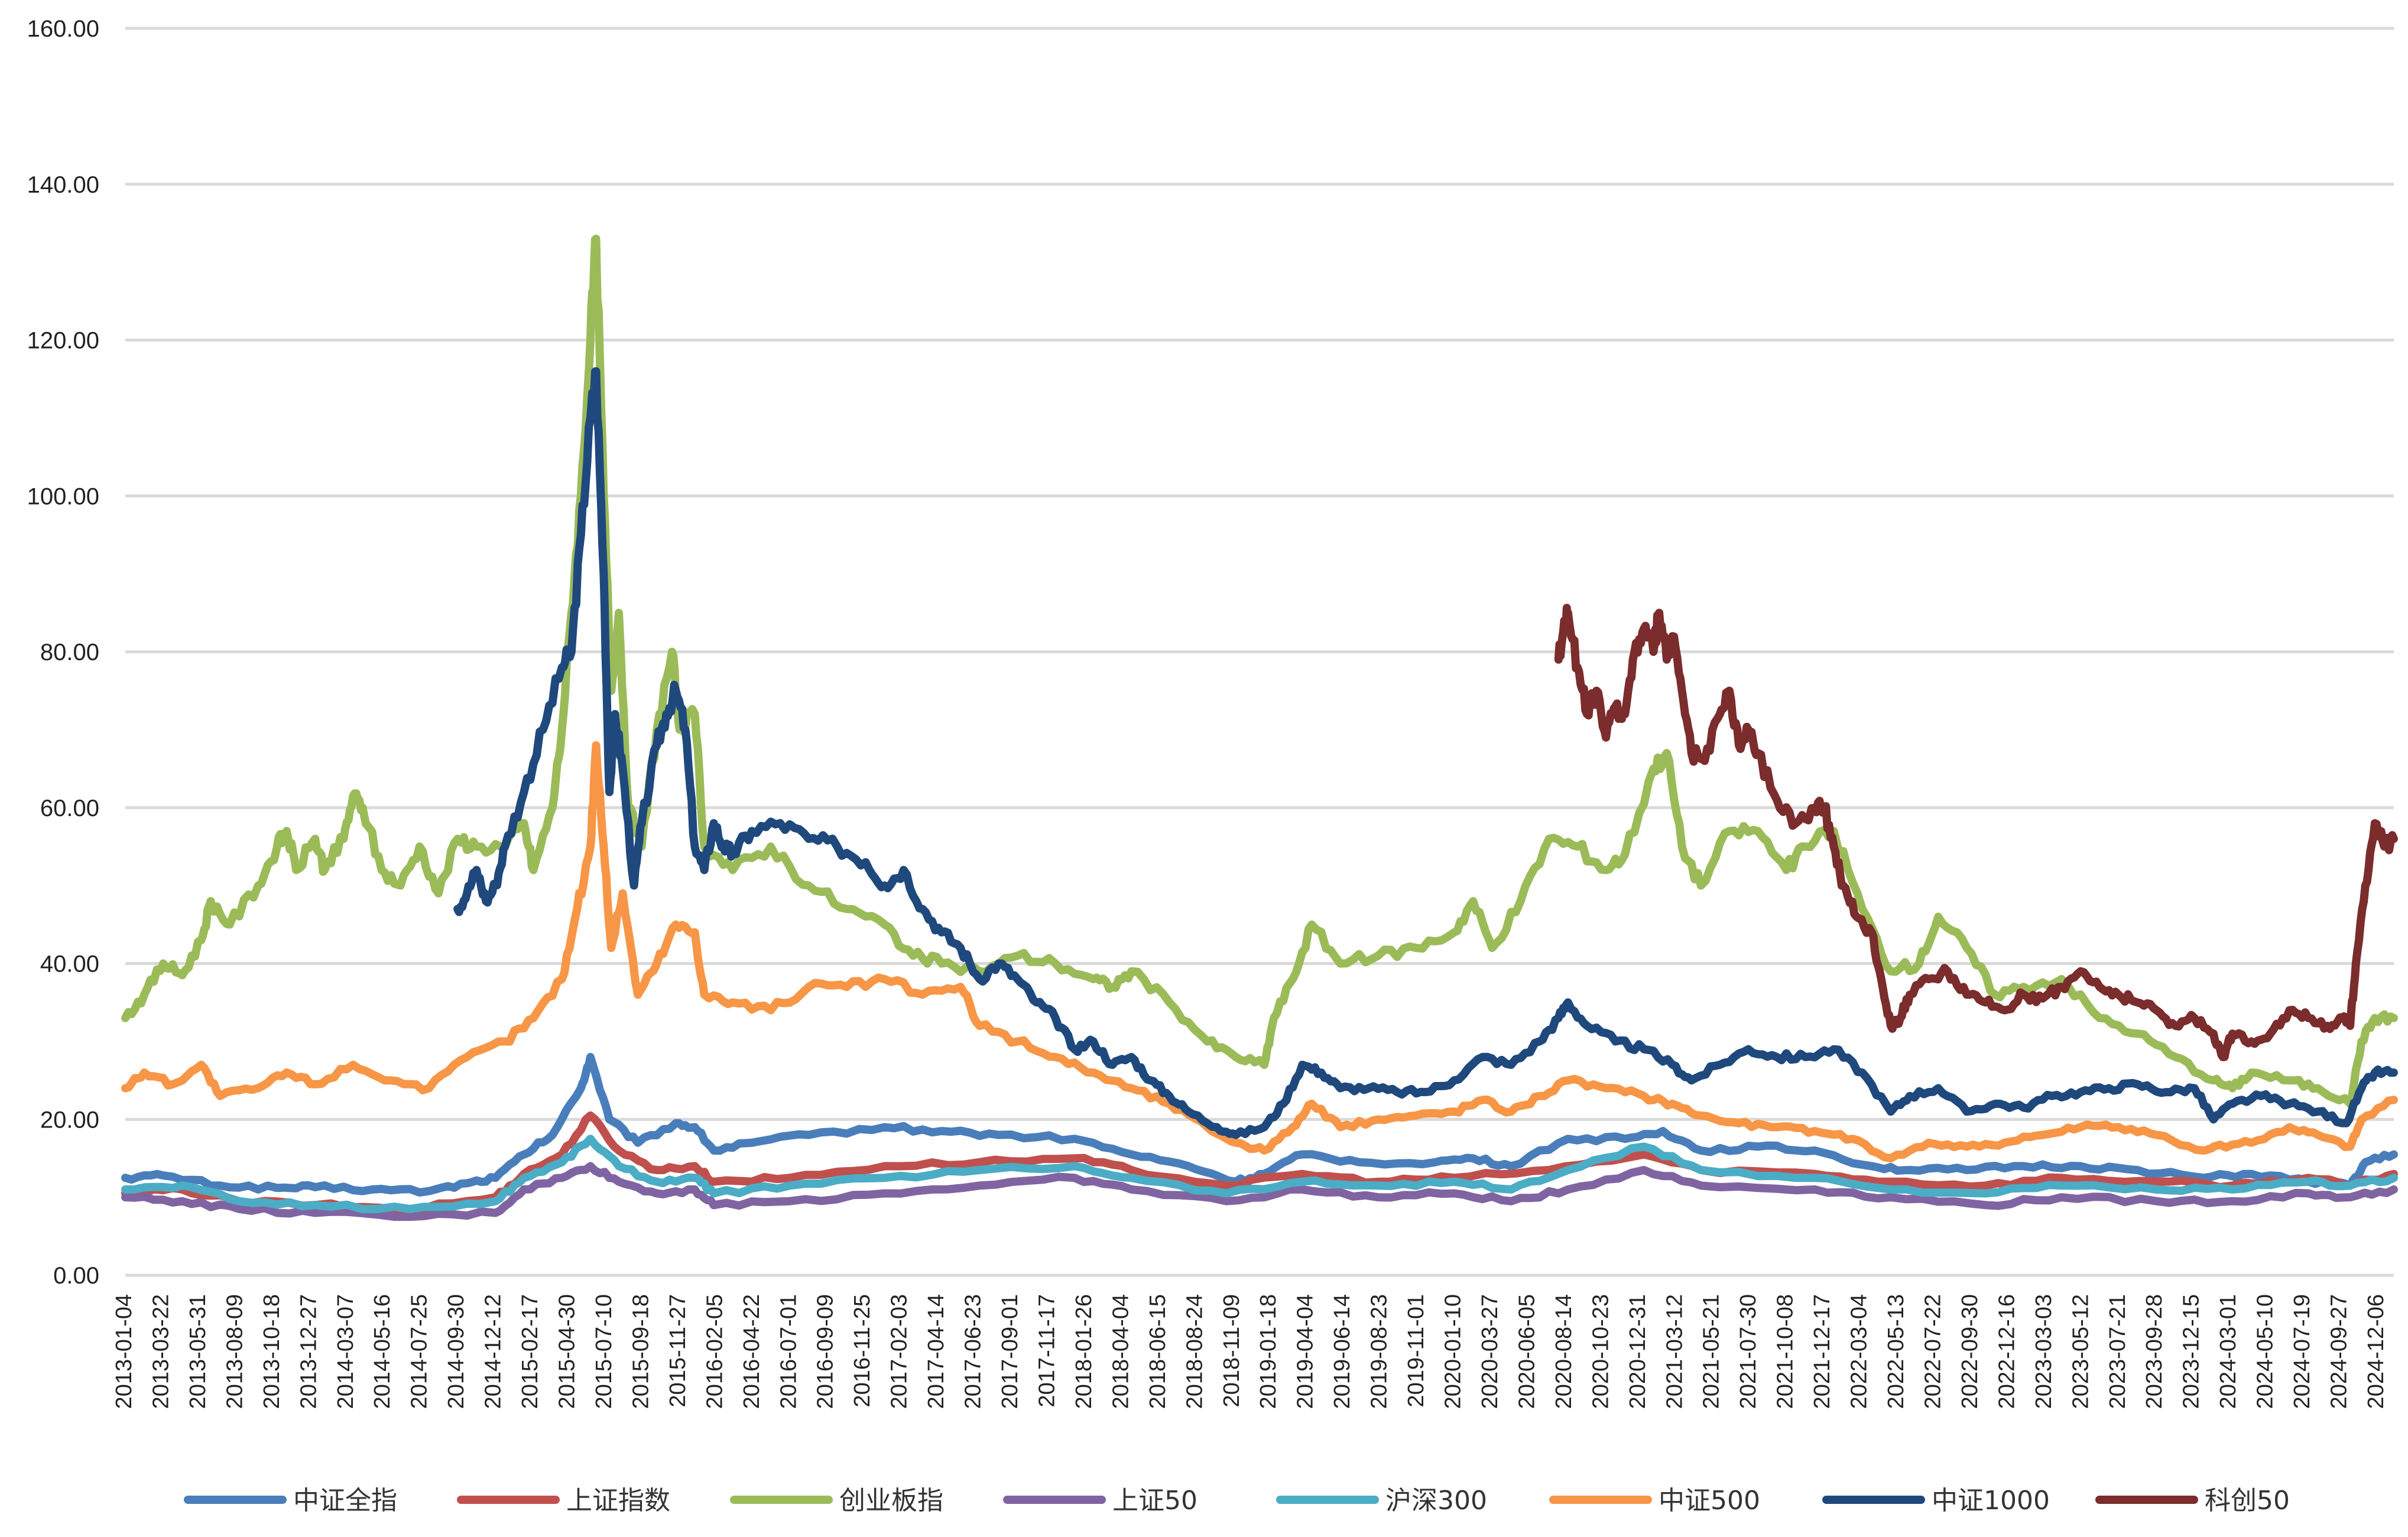  Describe the element at coordinates (1896, 1351) in the screenshot. I see `x-tick-label: 2022-05-13` at that location.